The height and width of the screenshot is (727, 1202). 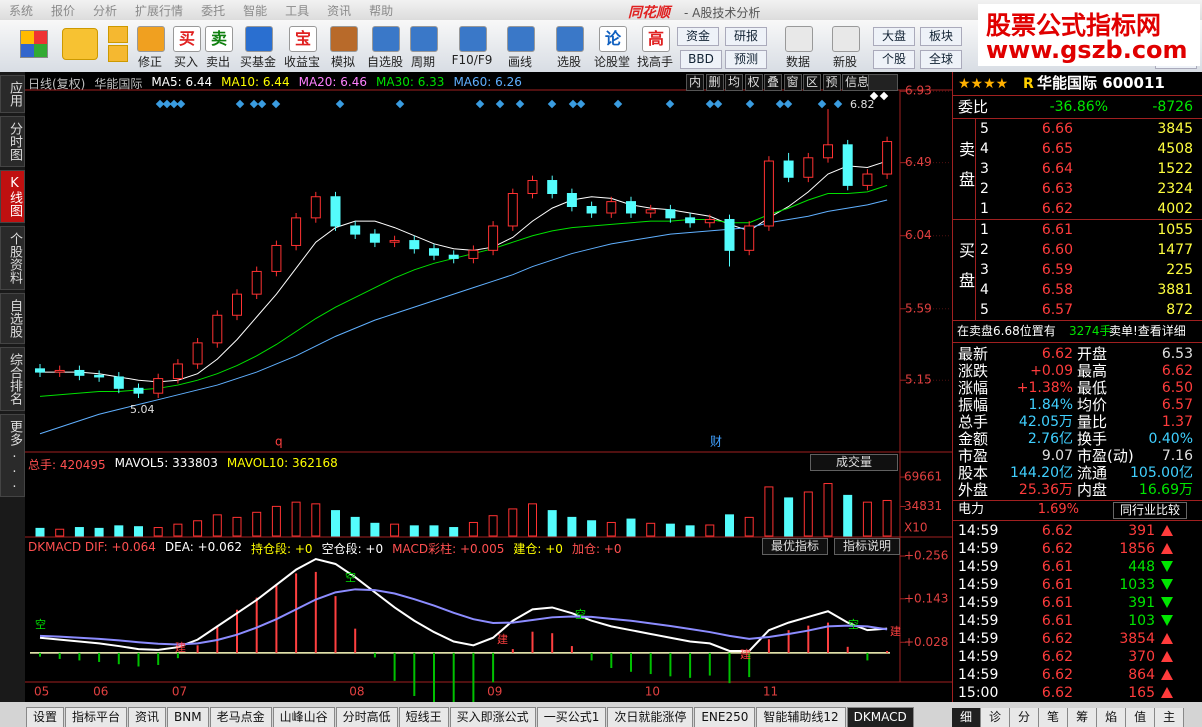 What do you see at coordinates (254, 104) in the screenshot?
I see `signal-diamond` at bounding box center [254, 104].